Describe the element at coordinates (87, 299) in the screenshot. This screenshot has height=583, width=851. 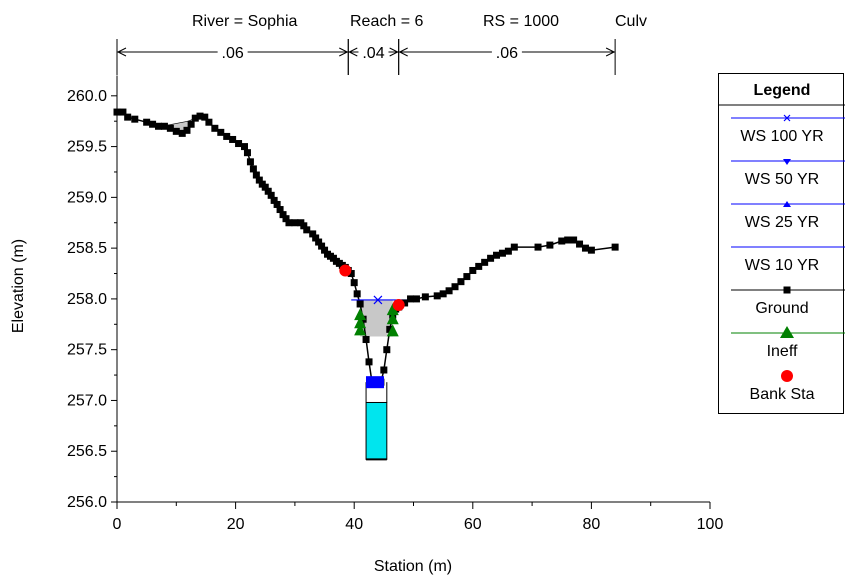
I see `y-tick-label: 258.0` at that location.